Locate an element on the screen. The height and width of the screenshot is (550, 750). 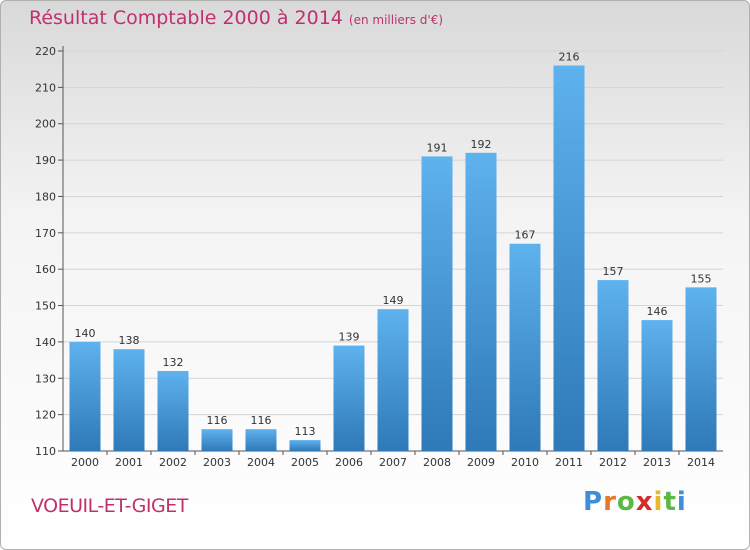
logo-letter: r is located at coordinates (610, 502).